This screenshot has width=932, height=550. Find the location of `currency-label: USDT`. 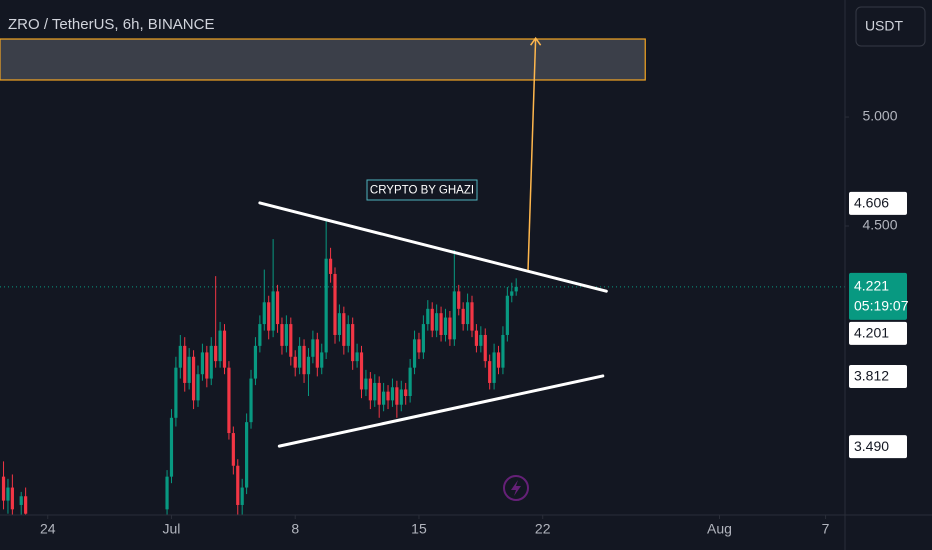

currency-label: USDT is located at coordinates (884, 26).